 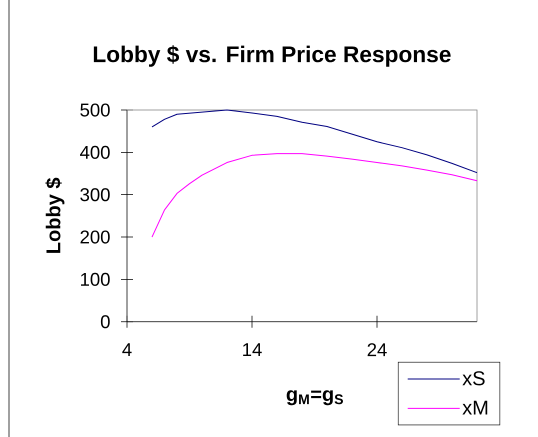 What do you see at coordinates (377, 349) in the screenshot?
I see `x-tick-label: 24` at bounding box center [377, 349].